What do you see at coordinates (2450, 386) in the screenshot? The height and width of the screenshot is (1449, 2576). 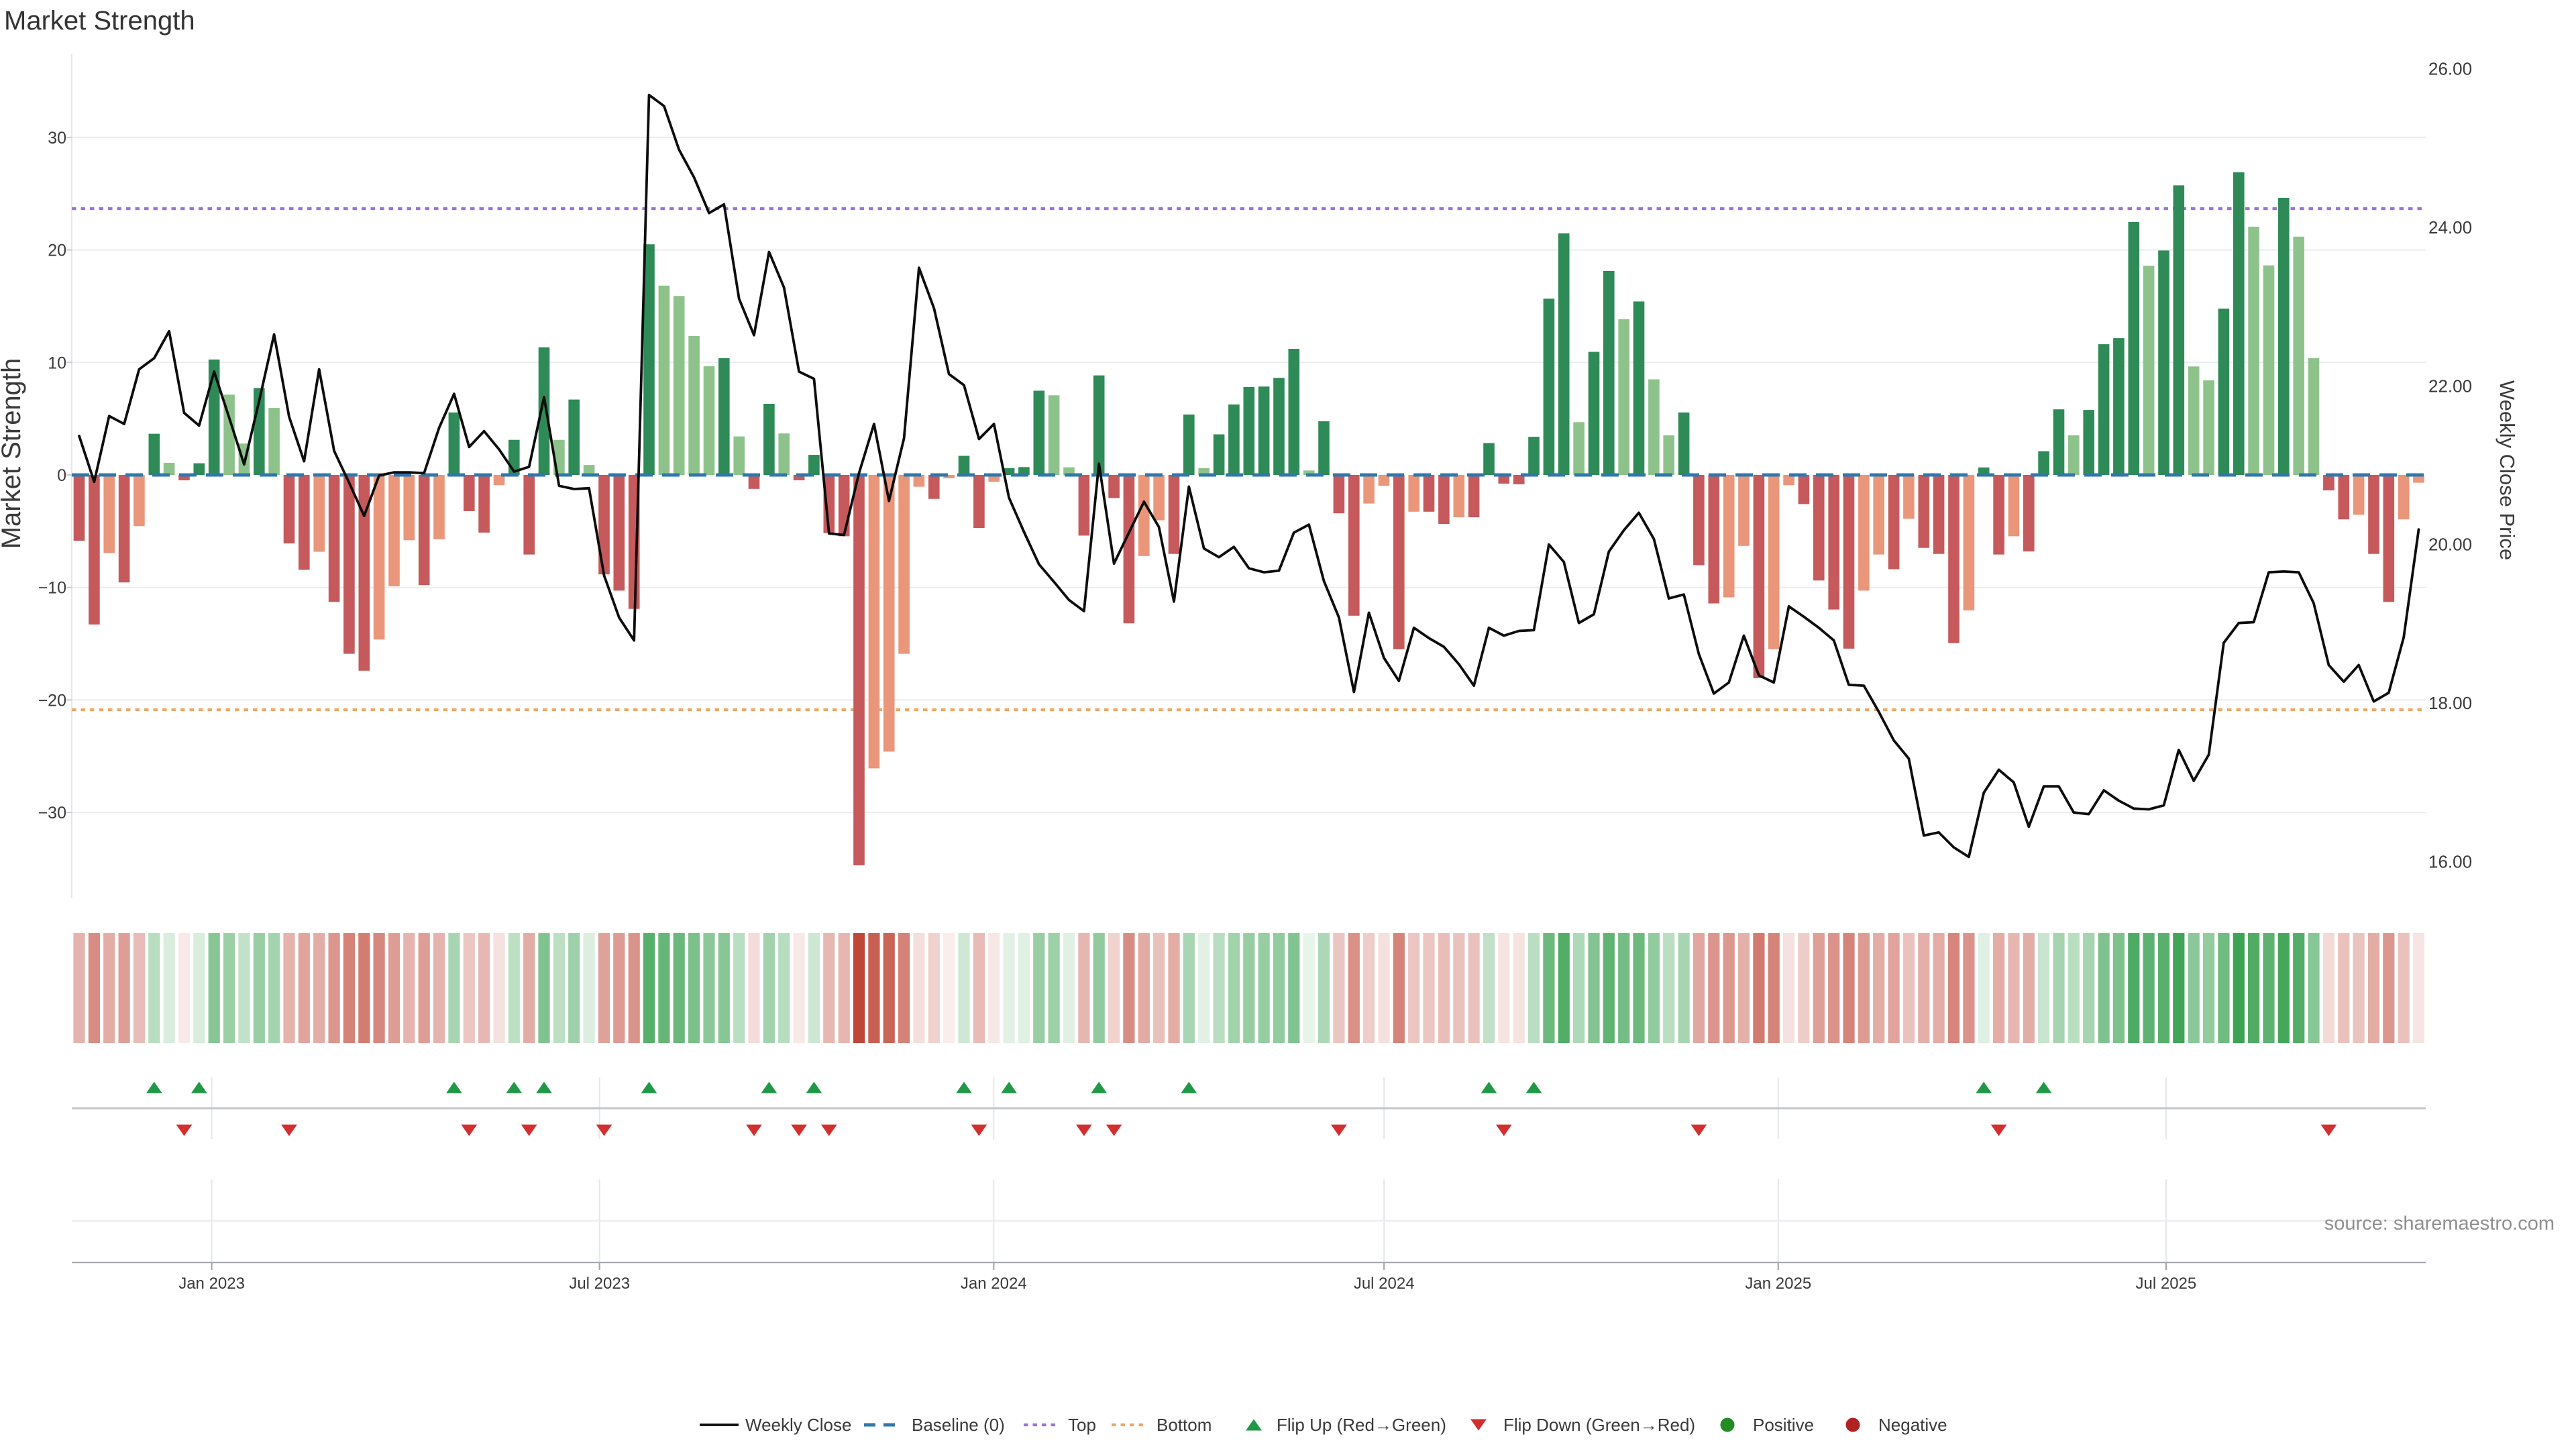 I see `svg-text: 22.00` at bounding box center [2450, 386].